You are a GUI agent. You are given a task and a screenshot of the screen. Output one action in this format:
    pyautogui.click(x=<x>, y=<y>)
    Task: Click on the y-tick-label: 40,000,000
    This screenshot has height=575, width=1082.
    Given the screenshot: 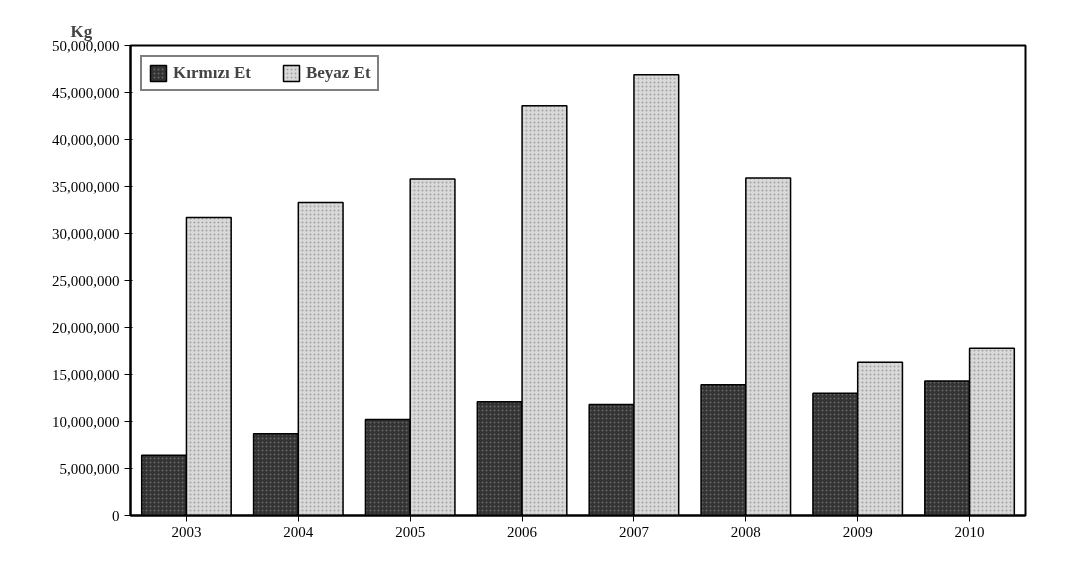 What is the action you would take?
    pyautogui.click(x=86, y=139)
    